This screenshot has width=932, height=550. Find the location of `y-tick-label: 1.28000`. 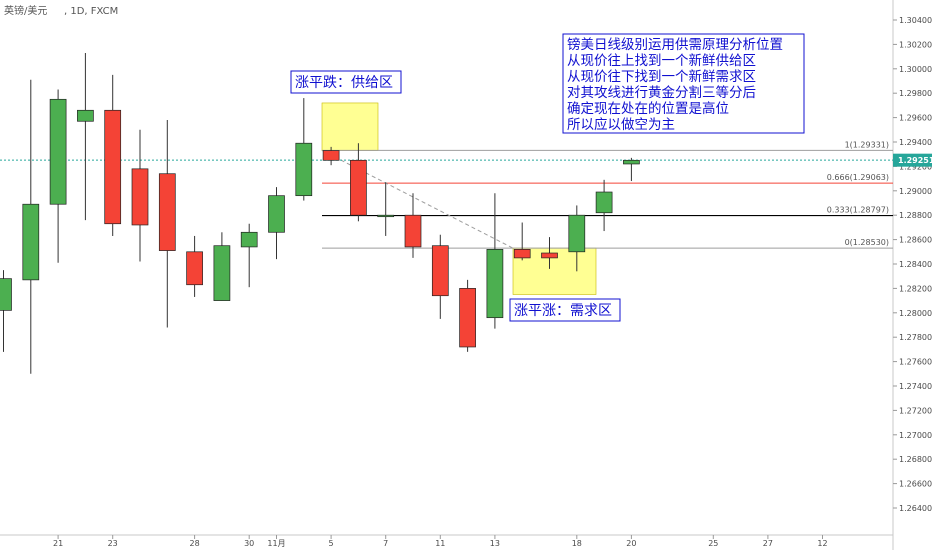

y-tick-label: 1.28000 is located at coordinates (915, 313).